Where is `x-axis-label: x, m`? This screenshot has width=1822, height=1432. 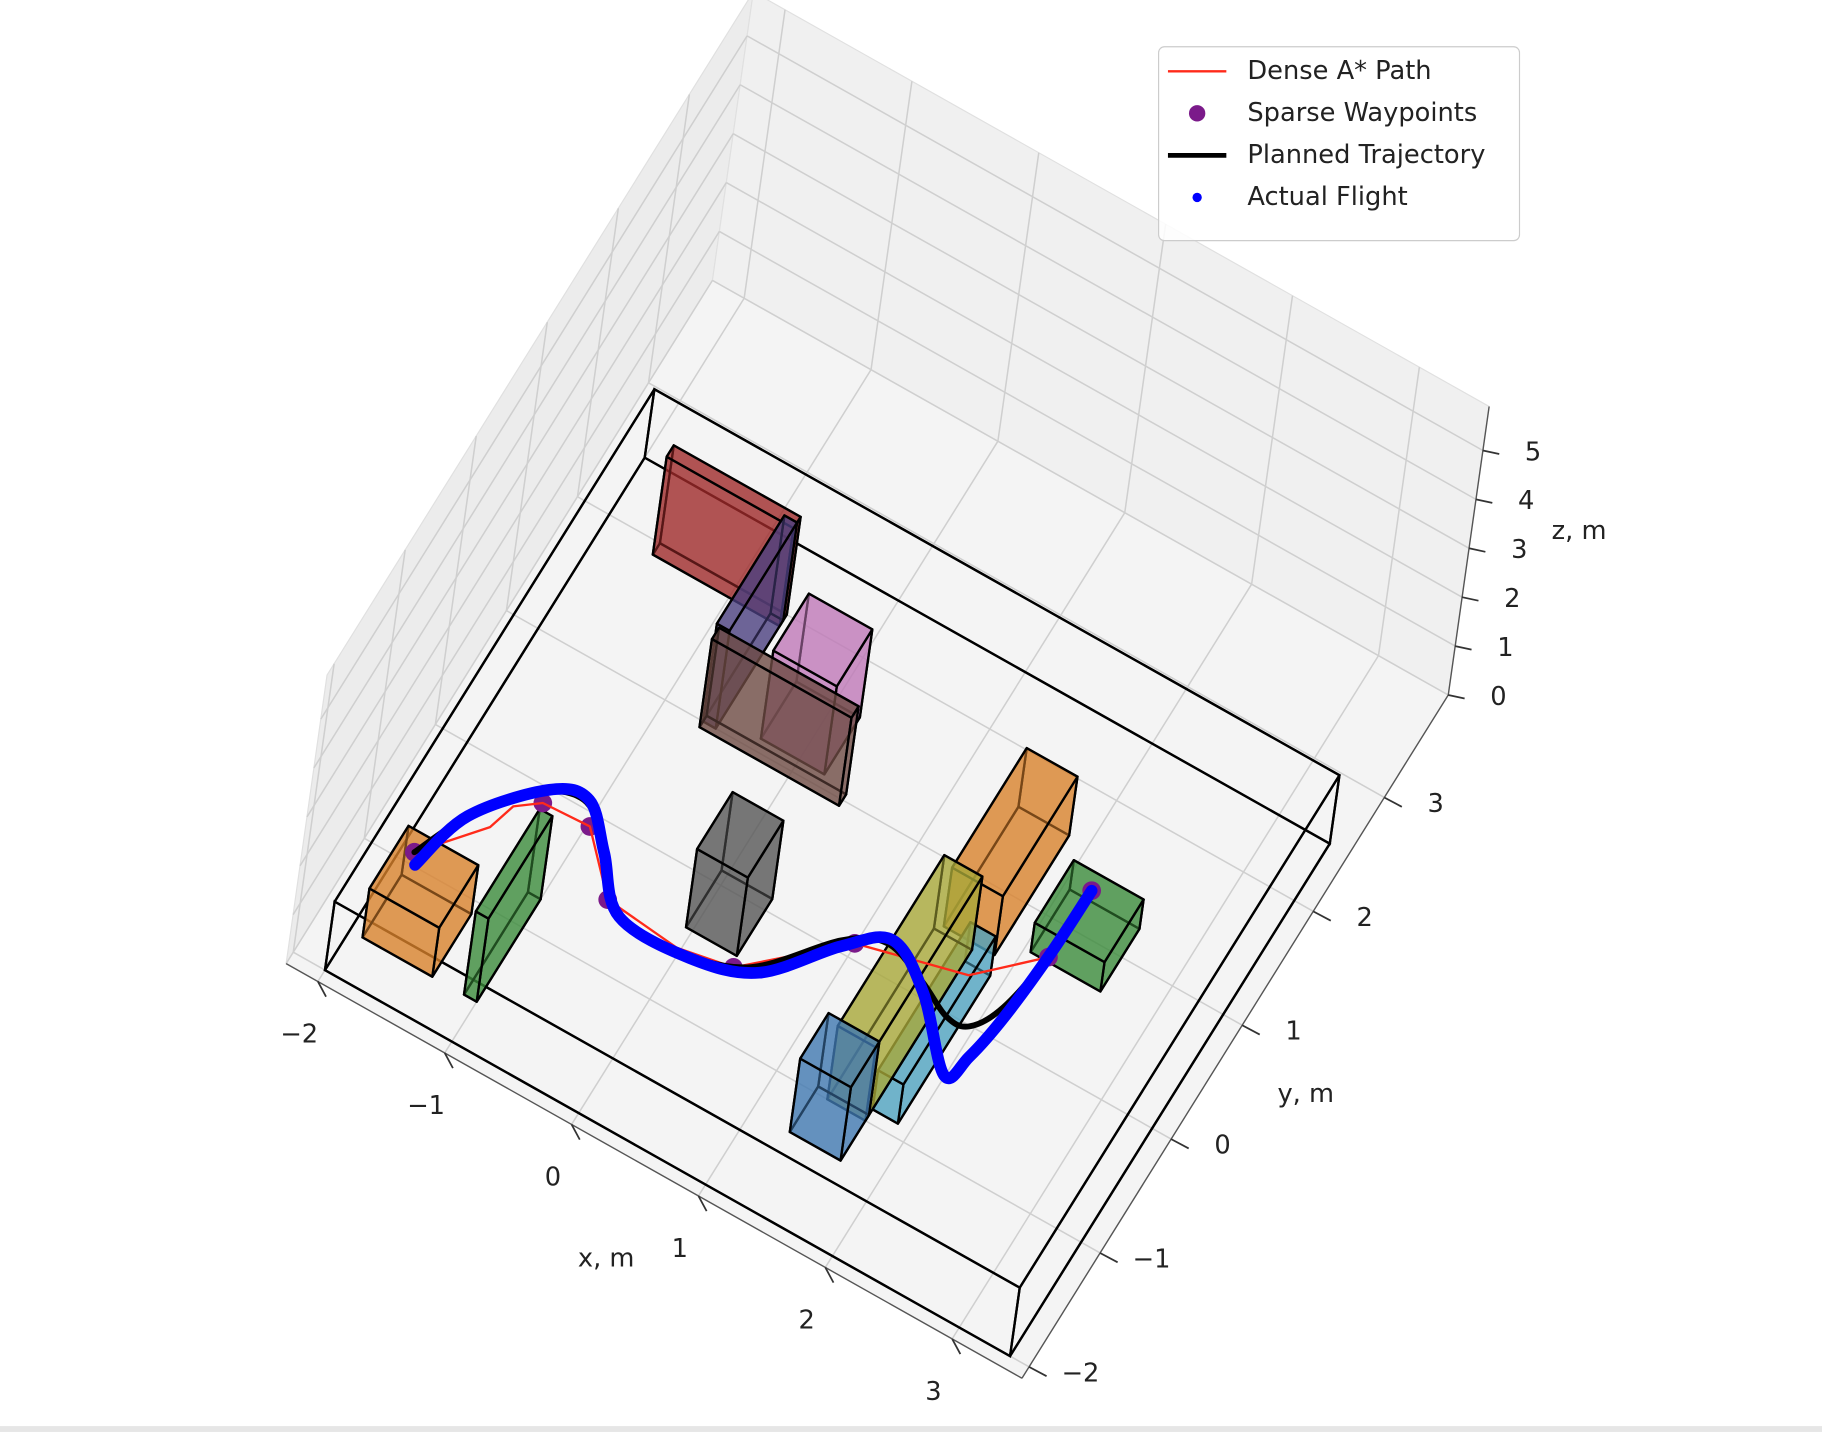
x-axis-label: x, m is located at coordinates (606, 1259).